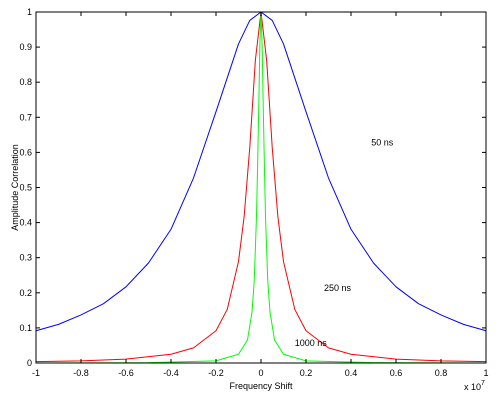  Describe the element at coordinates (25, 258) in the screenshot. I see `y-tick-label: 0.3` at that location.